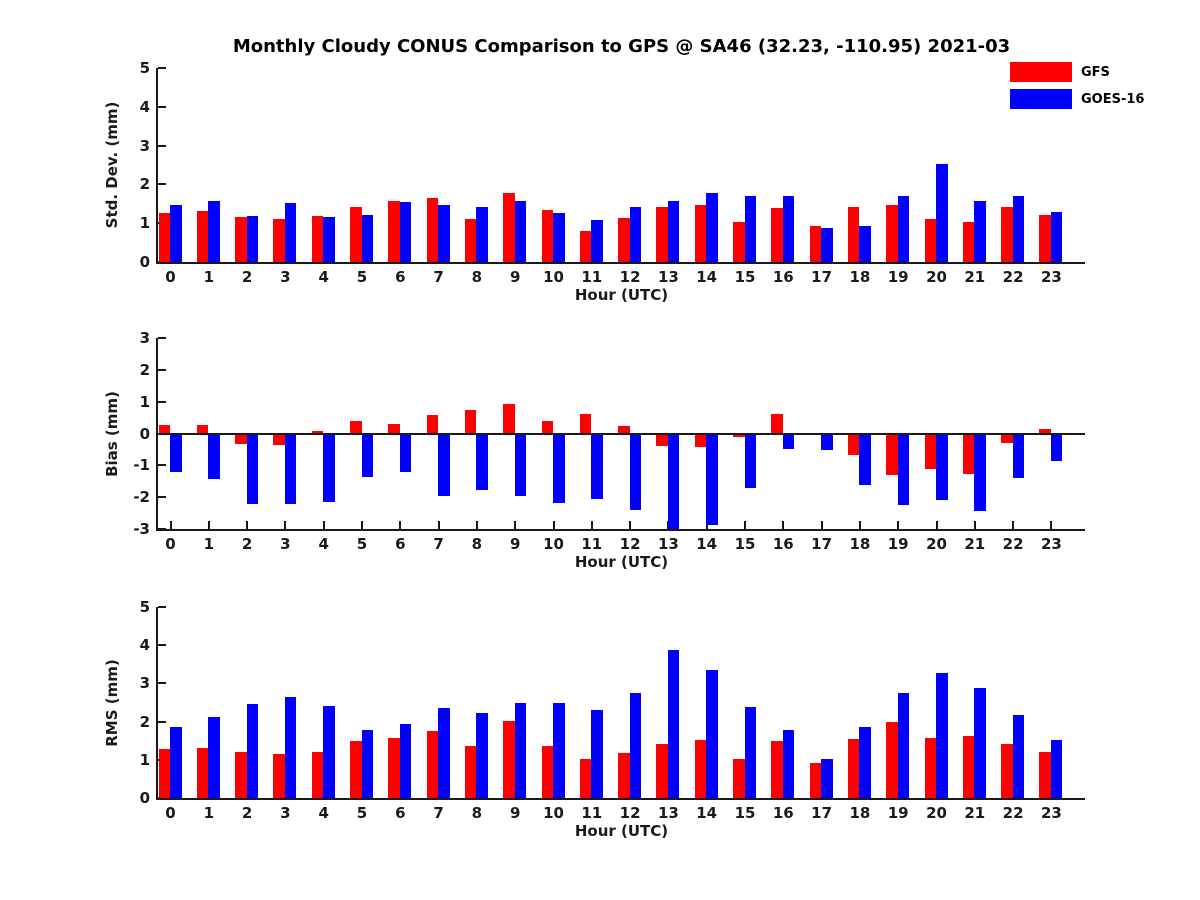  Describe the element at coordinates (1013, 277) in the screenshot. I see `x-tick-label: 22` at that location.